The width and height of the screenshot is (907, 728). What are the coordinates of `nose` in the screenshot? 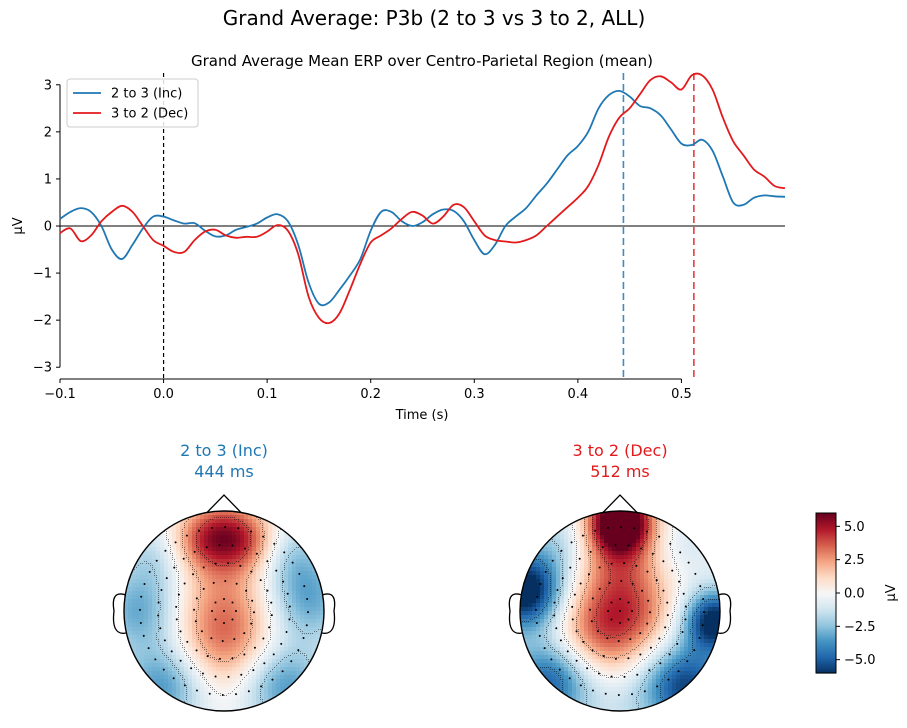 It's located at (620, 504).